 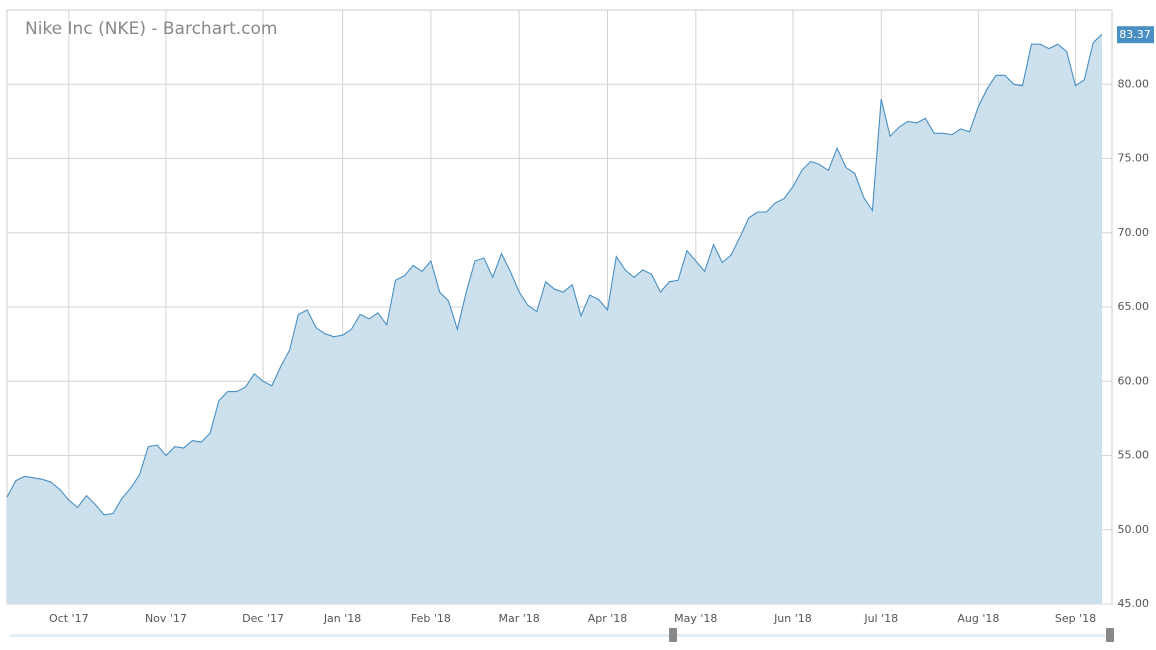 I want to click on x-tick-label: Feb '18, so click(x=431, y=618).